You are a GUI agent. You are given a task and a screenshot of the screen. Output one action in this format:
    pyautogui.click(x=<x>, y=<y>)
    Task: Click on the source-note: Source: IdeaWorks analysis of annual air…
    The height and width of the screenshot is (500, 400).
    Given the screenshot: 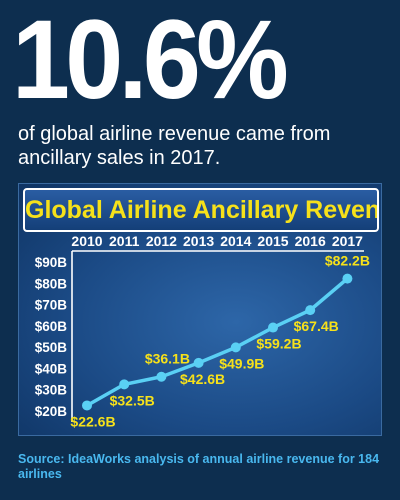 What is the action you would take?
    pyautogui.click(x=199, y=466)
    